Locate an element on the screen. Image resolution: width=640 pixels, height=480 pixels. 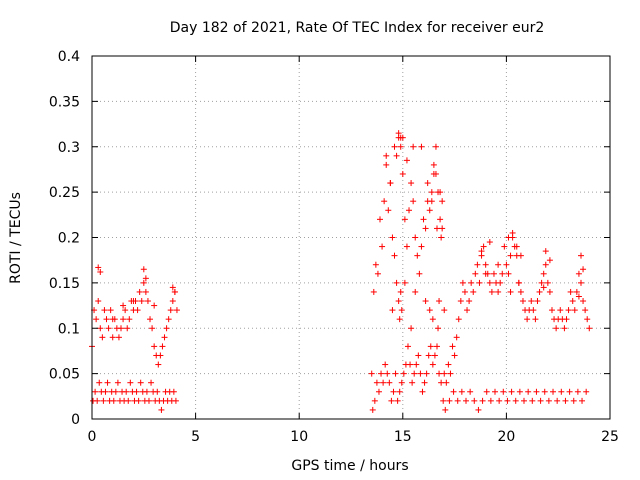
x-tick-label: 0 is located at coordinates (92, 437).